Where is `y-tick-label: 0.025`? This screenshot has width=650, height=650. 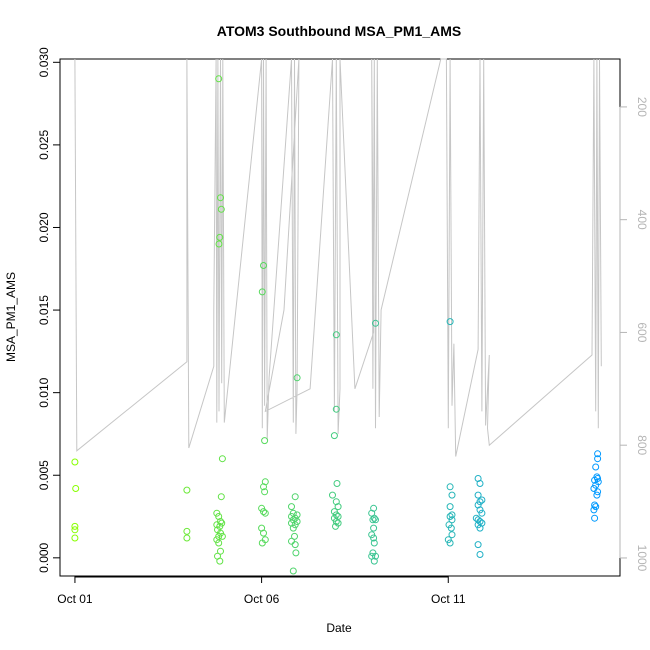
y-tick-label: 0.025 is located at coordinates (44, 145).